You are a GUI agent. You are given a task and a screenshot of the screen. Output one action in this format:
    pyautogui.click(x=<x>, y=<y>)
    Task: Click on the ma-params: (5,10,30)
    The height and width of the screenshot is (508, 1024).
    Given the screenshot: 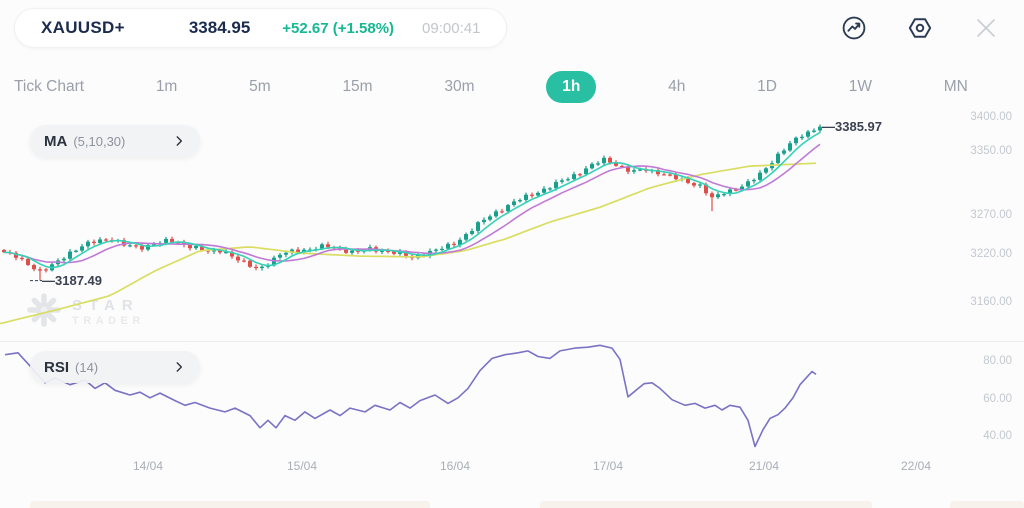 What is the action you would take?
    pyautogui.click(x=99, y=141)
    